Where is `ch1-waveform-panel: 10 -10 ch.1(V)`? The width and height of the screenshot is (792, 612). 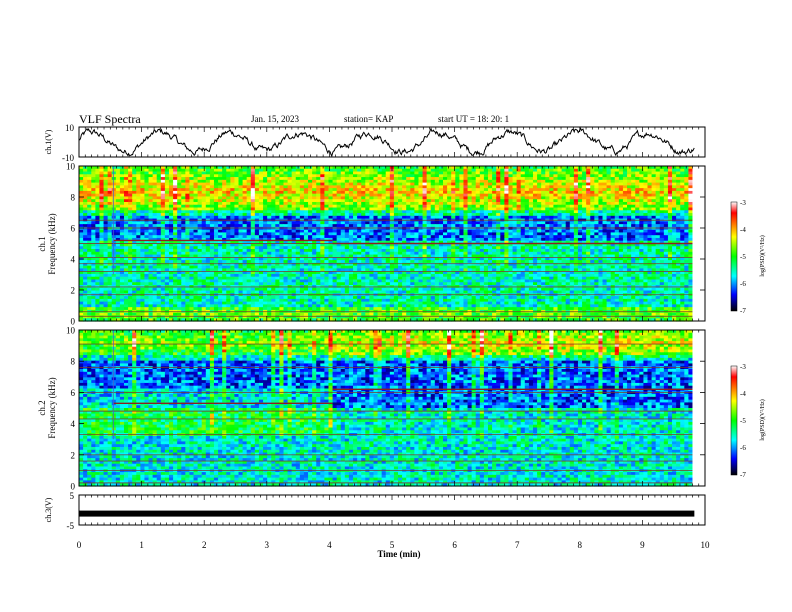
ch1-waveform-panel: 10 -10 ch.1(V) is located at coordinates (374, 143).